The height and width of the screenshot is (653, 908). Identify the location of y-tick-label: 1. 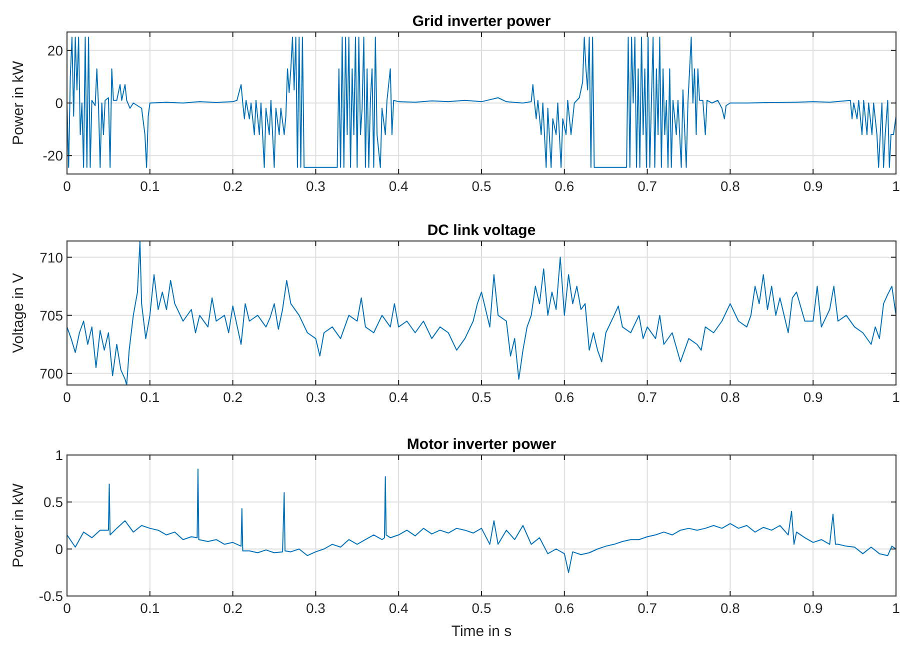
(59, 455).